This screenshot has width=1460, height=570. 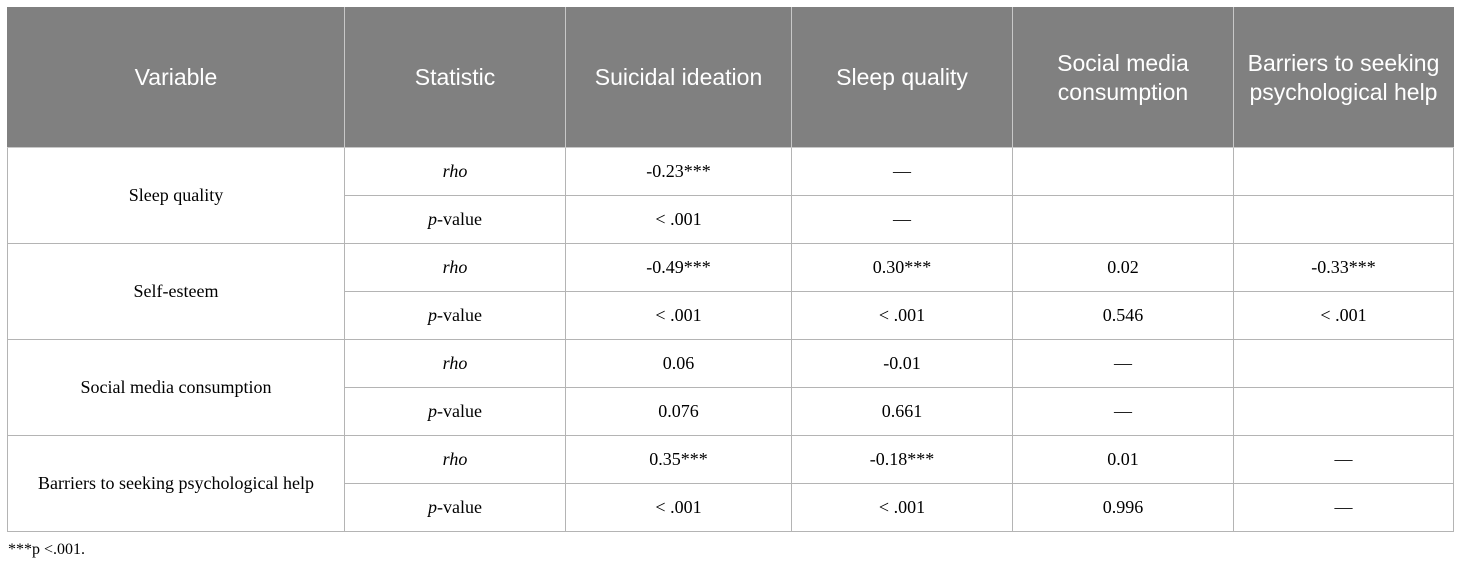 What do you see at coordinates (678, 77) in the screenshot?
I see `header-suicidal-ideation: Suicidal ideation` at bounding box center [678, 77].